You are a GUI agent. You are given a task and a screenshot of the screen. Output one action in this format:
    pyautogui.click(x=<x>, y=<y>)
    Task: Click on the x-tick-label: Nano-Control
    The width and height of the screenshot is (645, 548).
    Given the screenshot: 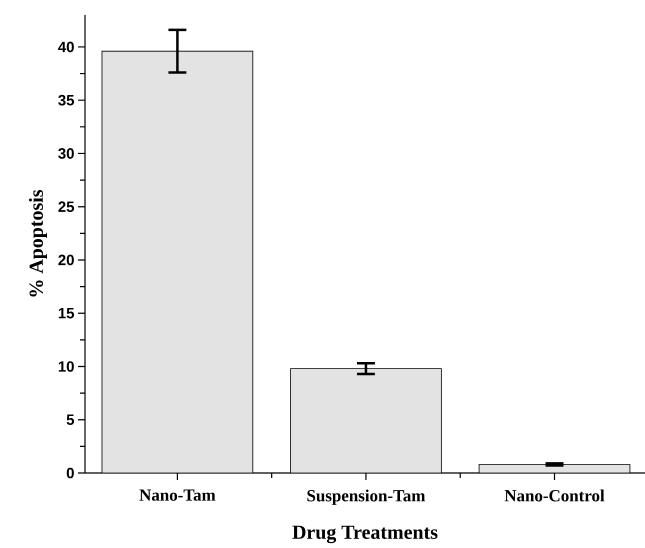 What is the action you would take?
    pyautogui.click(x=554, y=496)
    